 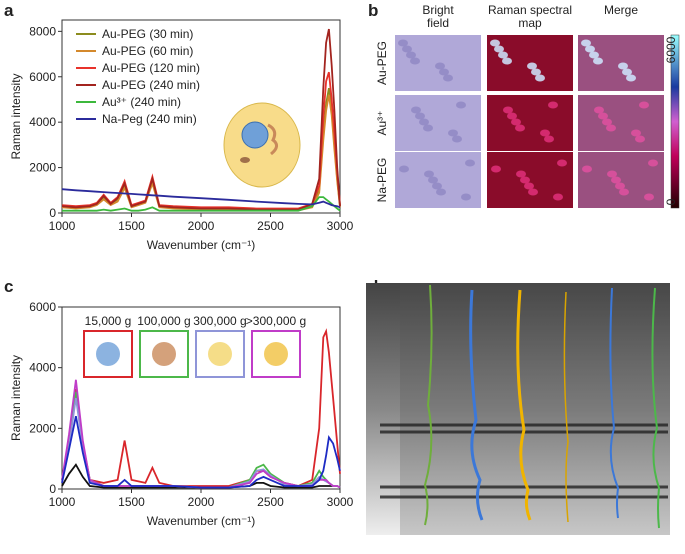 I want to click on panel-label: c, so click(x=8, y=286).